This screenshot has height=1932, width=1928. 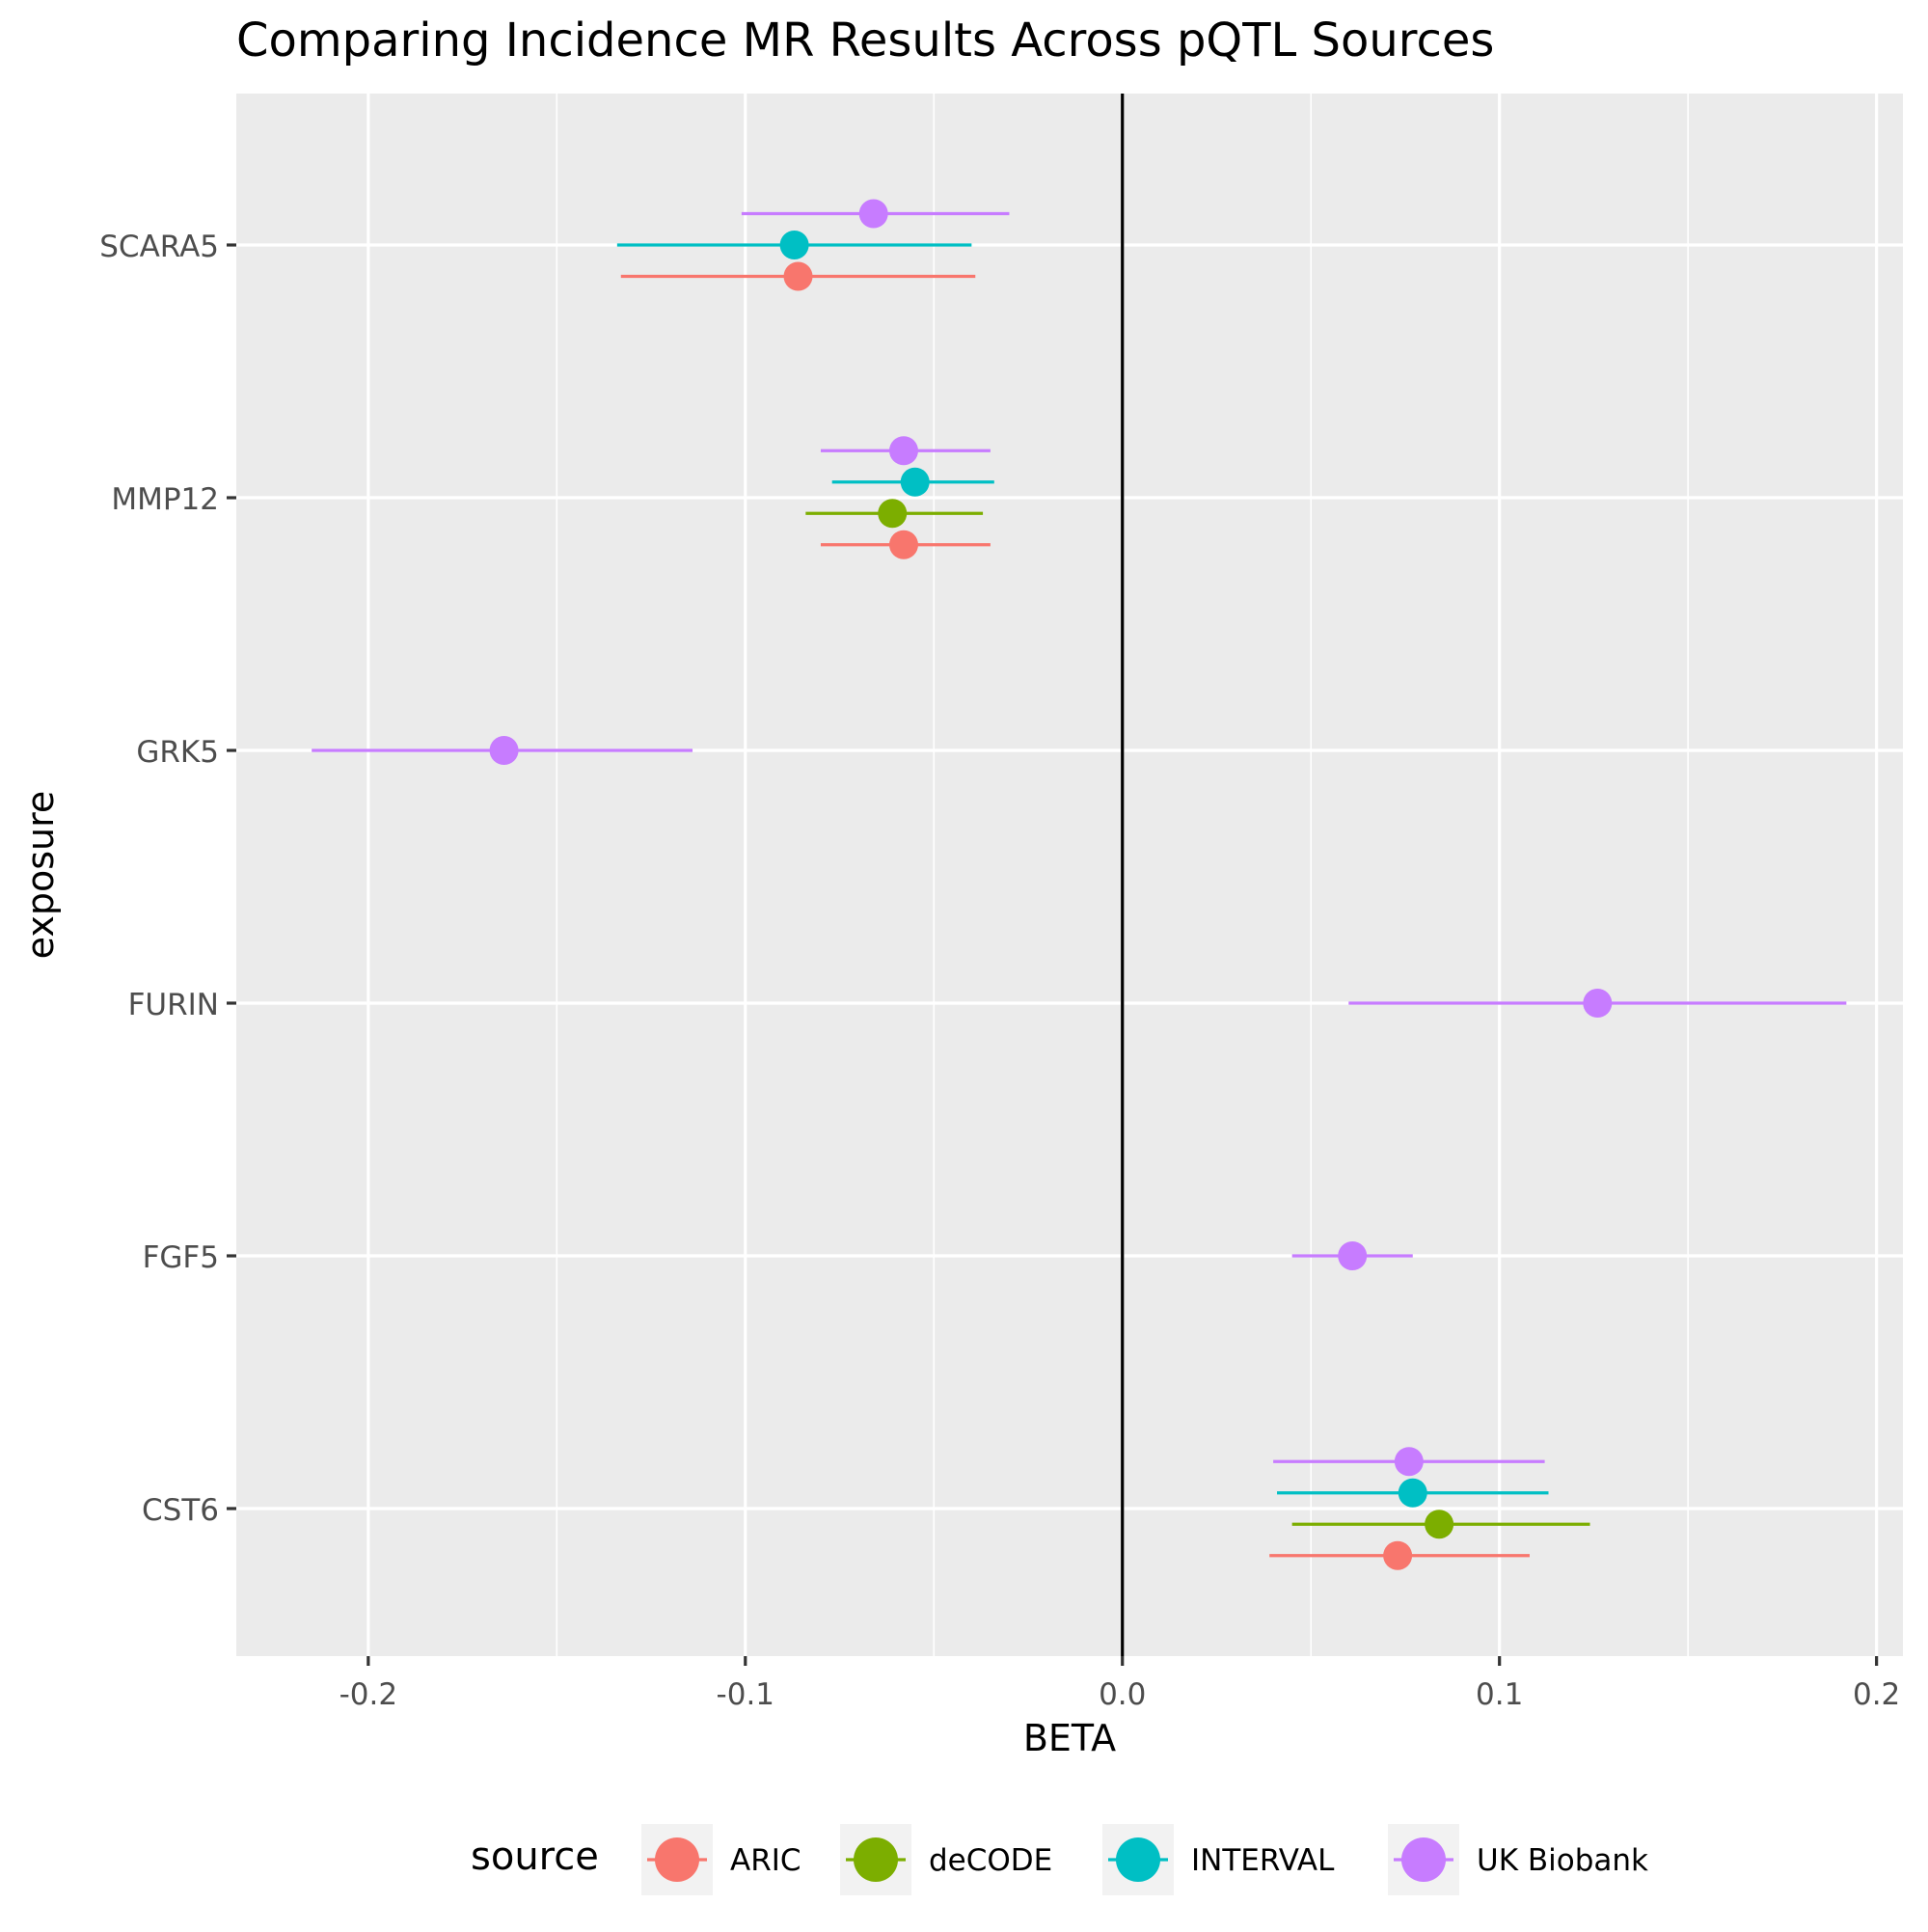 I want to click on x-tick-label: -0.2, so click(x=369, y=1694).